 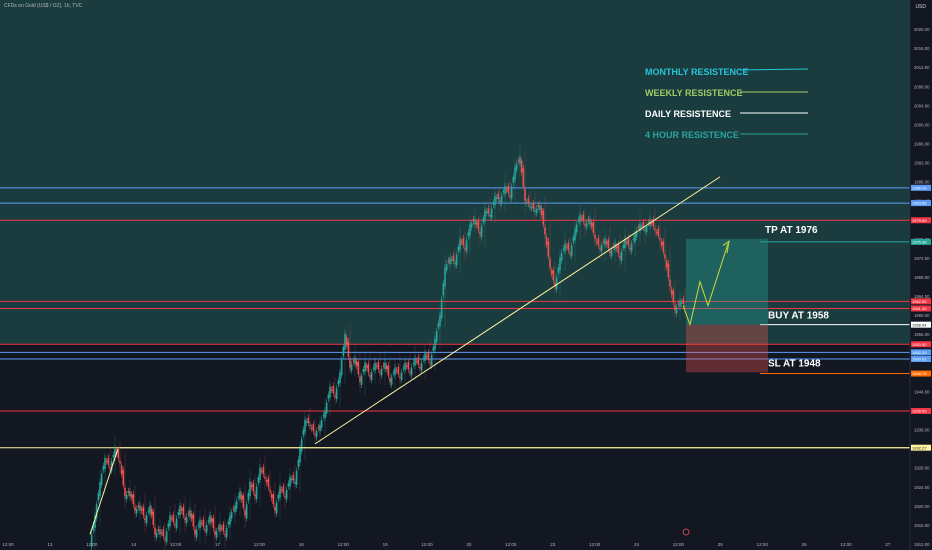 I want to click on level-price-tag-label: 1950.81, so click(x=919, y=359).